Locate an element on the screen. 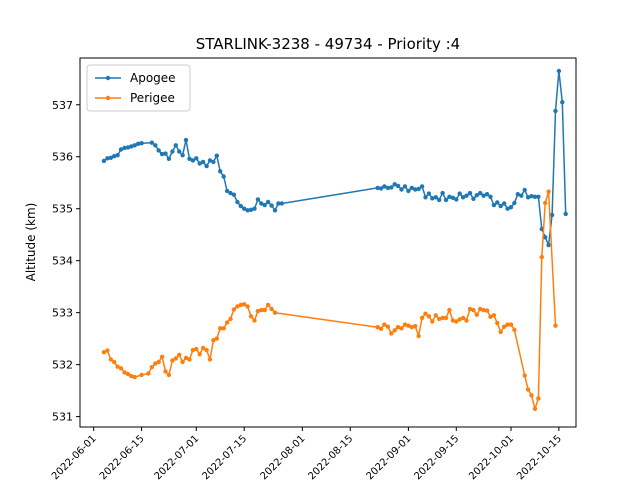 The image size is (640, 480). y-tick-label: 536 is located at coordinates (62, 157).